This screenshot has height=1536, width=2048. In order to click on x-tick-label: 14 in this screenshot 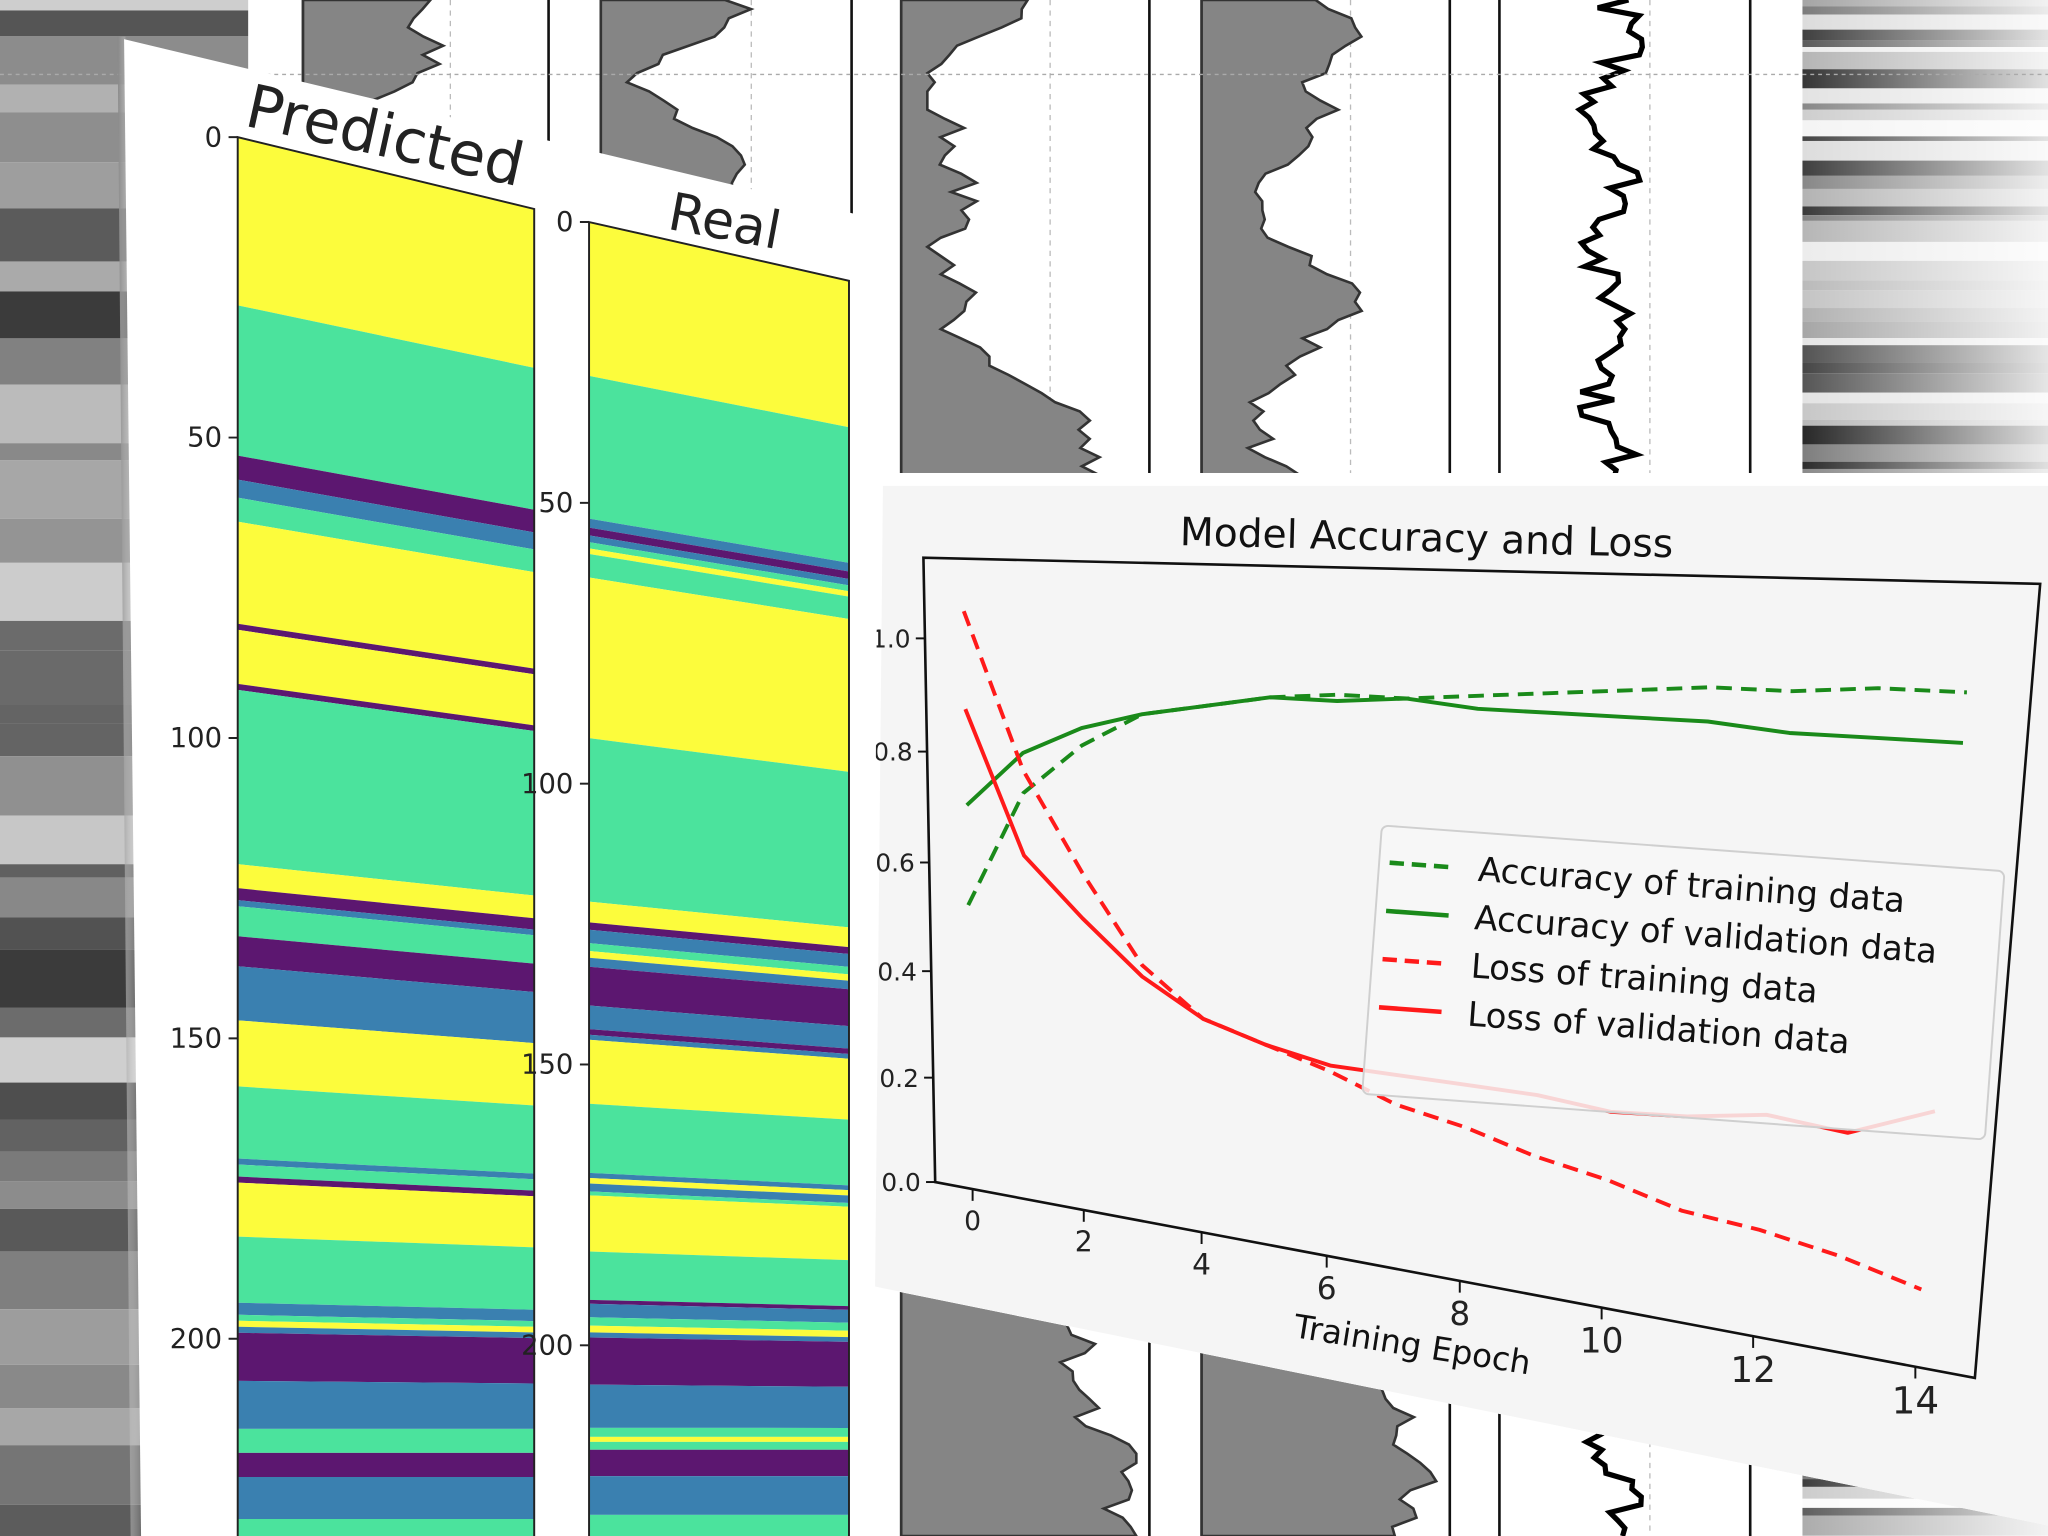, I will do `click(1916, 1400)`.